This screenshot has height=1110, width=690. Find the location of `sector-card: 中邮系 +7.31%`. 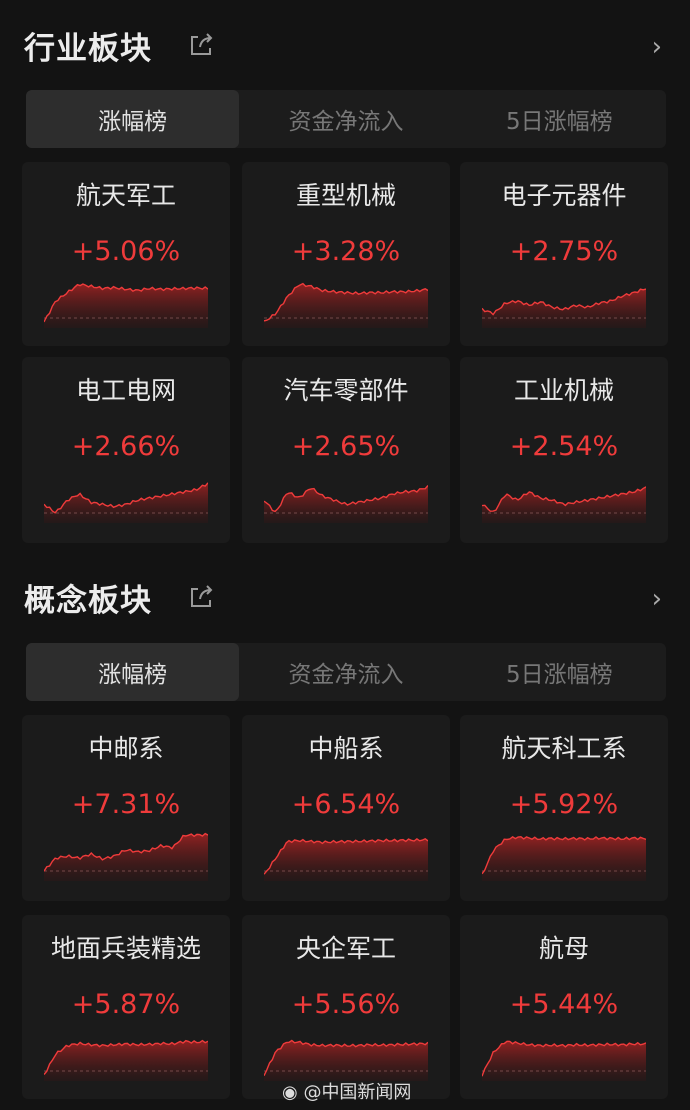

sector-card: 中邮系 +7.31% is located at coordinates (126, 808).